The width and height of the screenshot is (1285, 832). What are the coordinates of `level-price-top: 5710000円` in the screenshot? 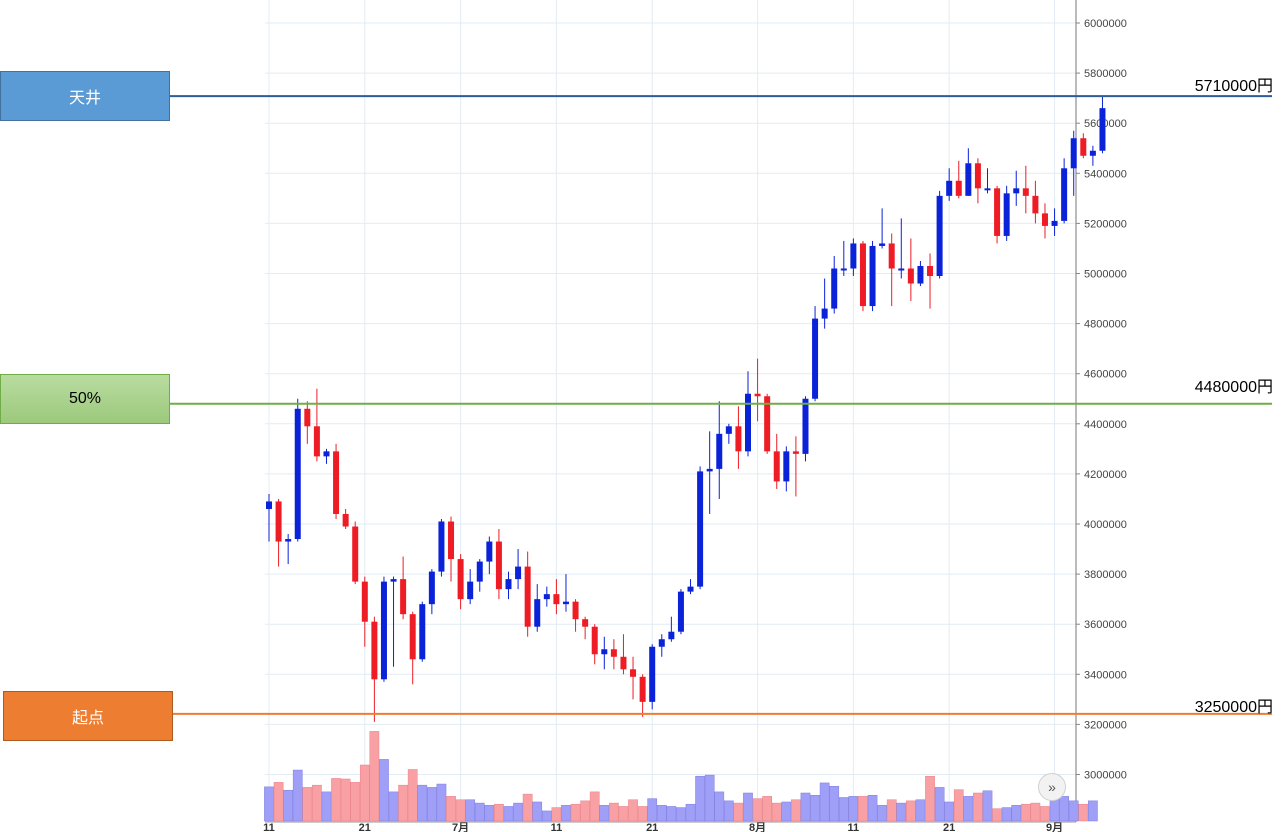 It's located at (1233, 86).